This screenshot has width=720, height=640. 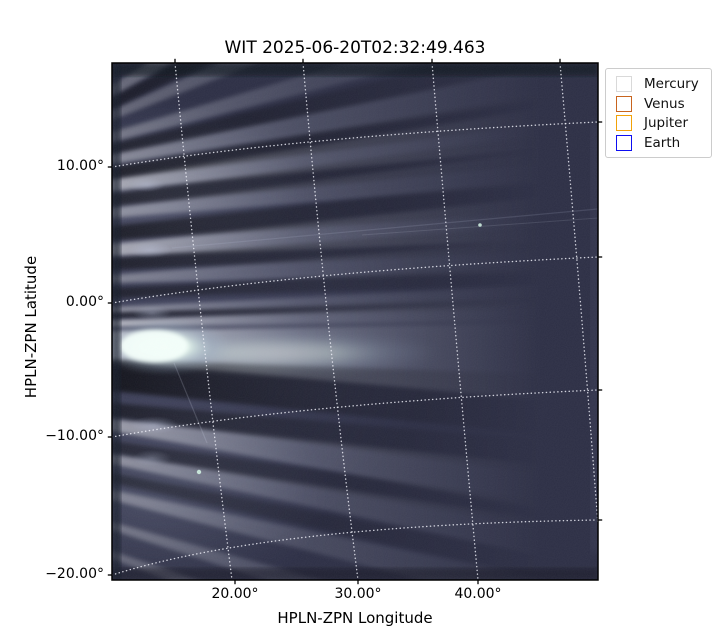 I want to click on legend-item-mercury: Mercury, so click(x=658, y=84).